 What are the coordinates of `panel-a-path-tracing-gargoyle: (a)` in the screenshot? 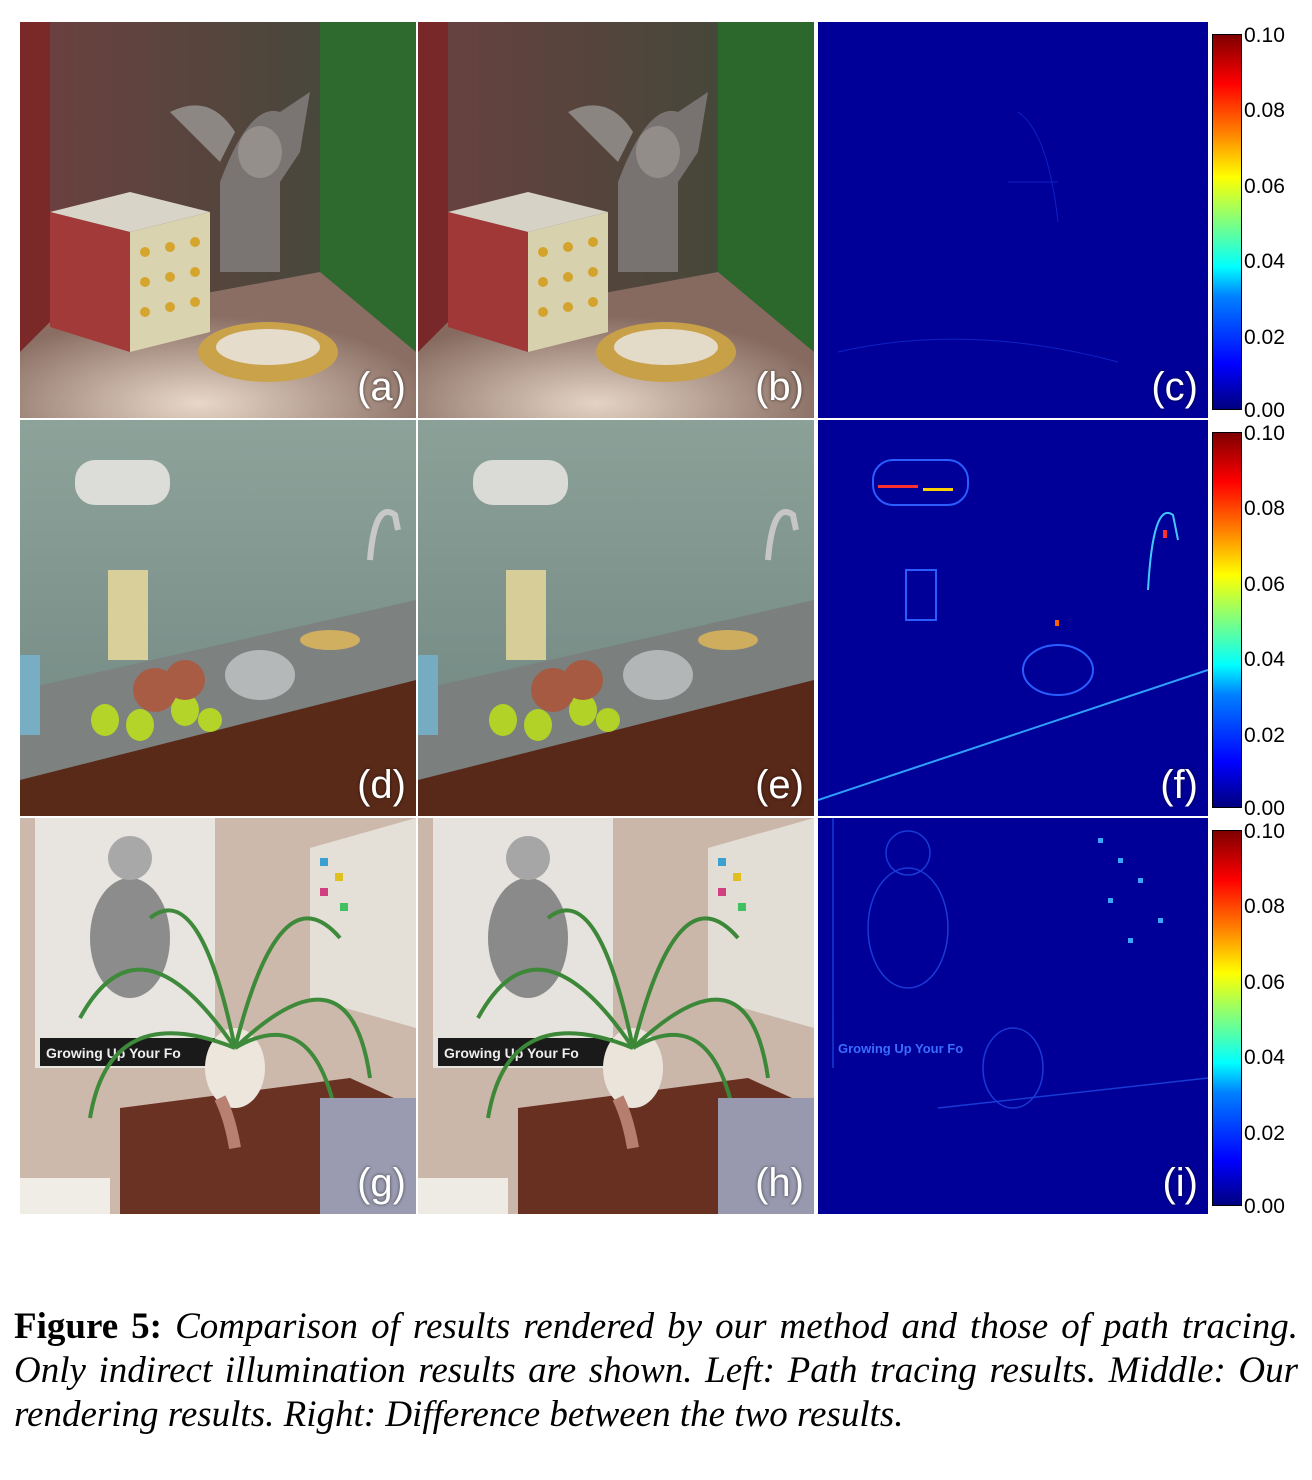 It's located at (218, 220).